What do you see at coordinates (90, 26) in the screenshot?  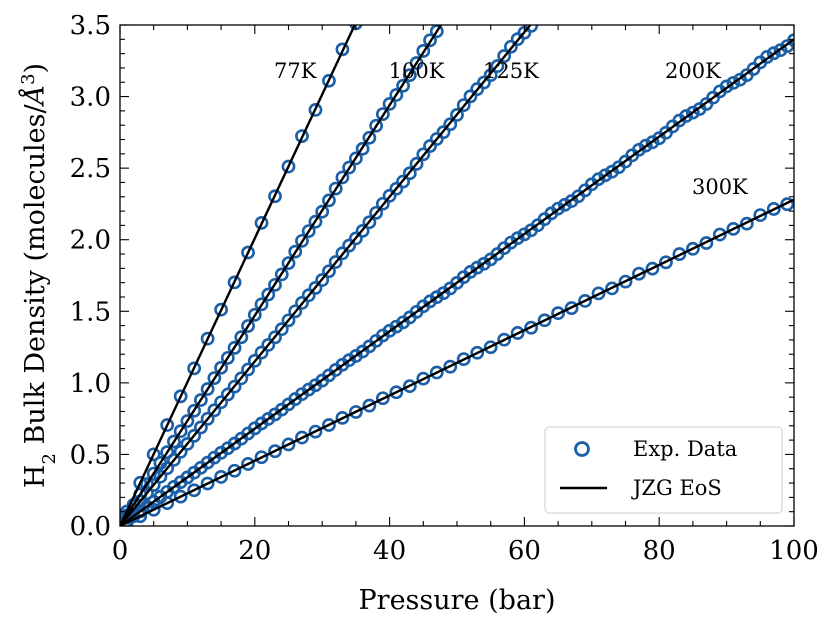 I see `y-tick-label: 3.5` at bounding box center [90, 26].